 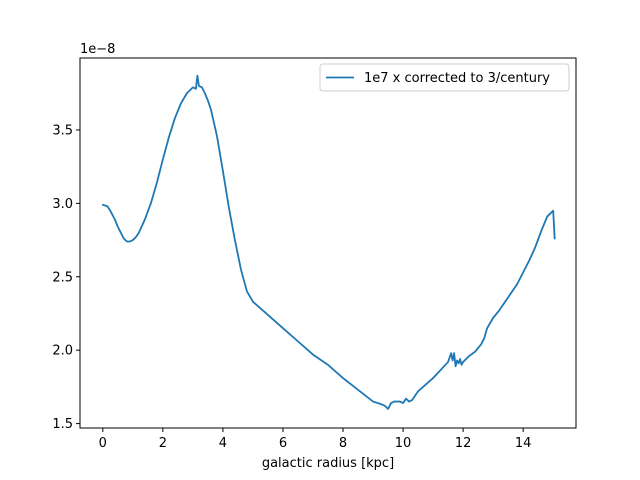 What do you see at coordinates (62, 277) in the screenshot?
I see `y-tick-label: 2.5` at bounding box center [62, 277].